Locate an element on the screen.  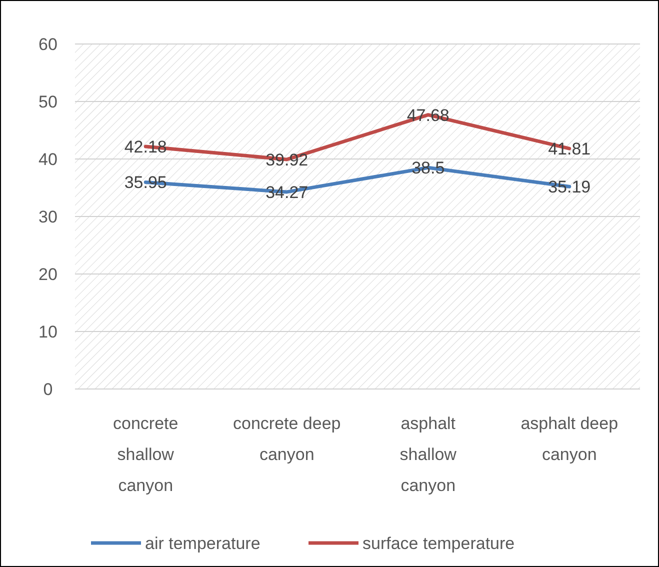
y-tick-label: 50 is located at coordinates (48, 102).